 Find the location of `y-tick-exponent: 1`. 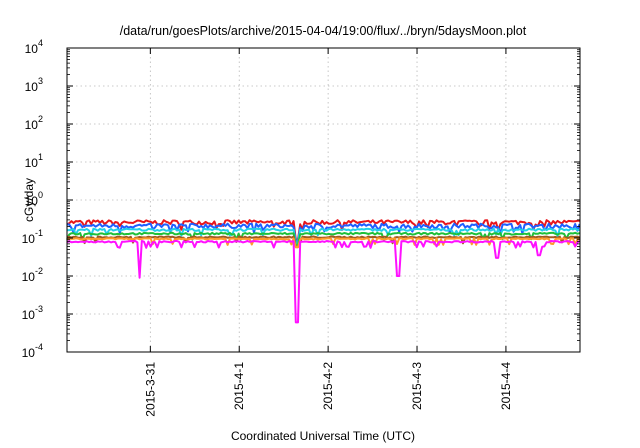

y-tick-exponent: 1 is located at coordinates (40, 157).